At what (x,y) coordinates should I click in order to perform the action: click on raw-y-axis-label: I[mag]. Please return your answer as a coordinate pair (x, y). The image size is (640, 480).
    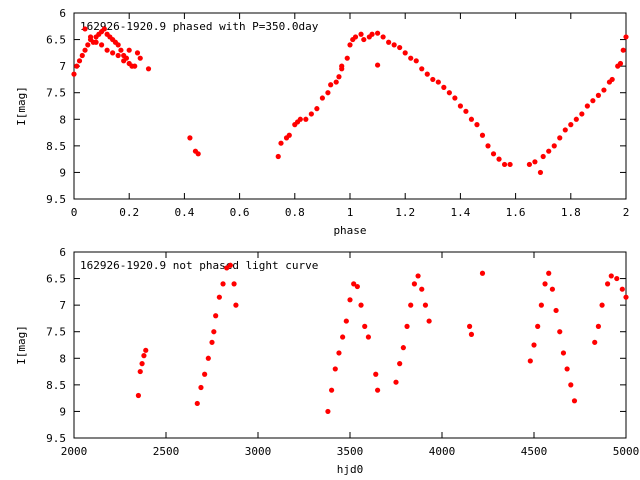
    Looking at the image, I should click on (21, 345).